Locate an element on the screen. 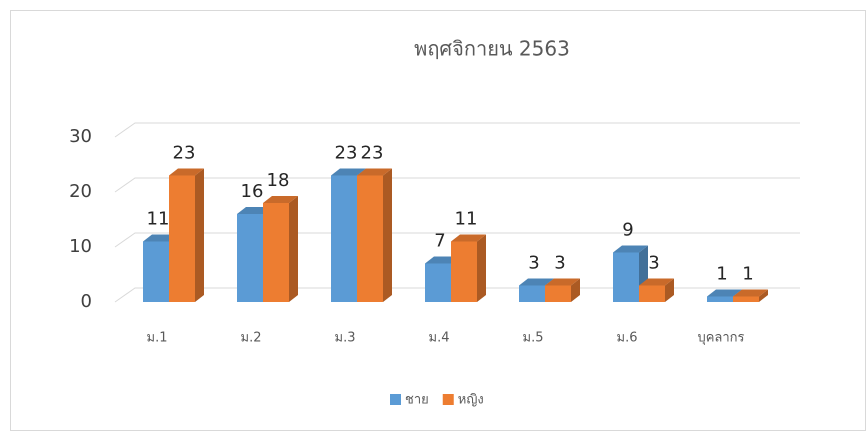  legend-label: หญิง is located at coordinates (471, 400).